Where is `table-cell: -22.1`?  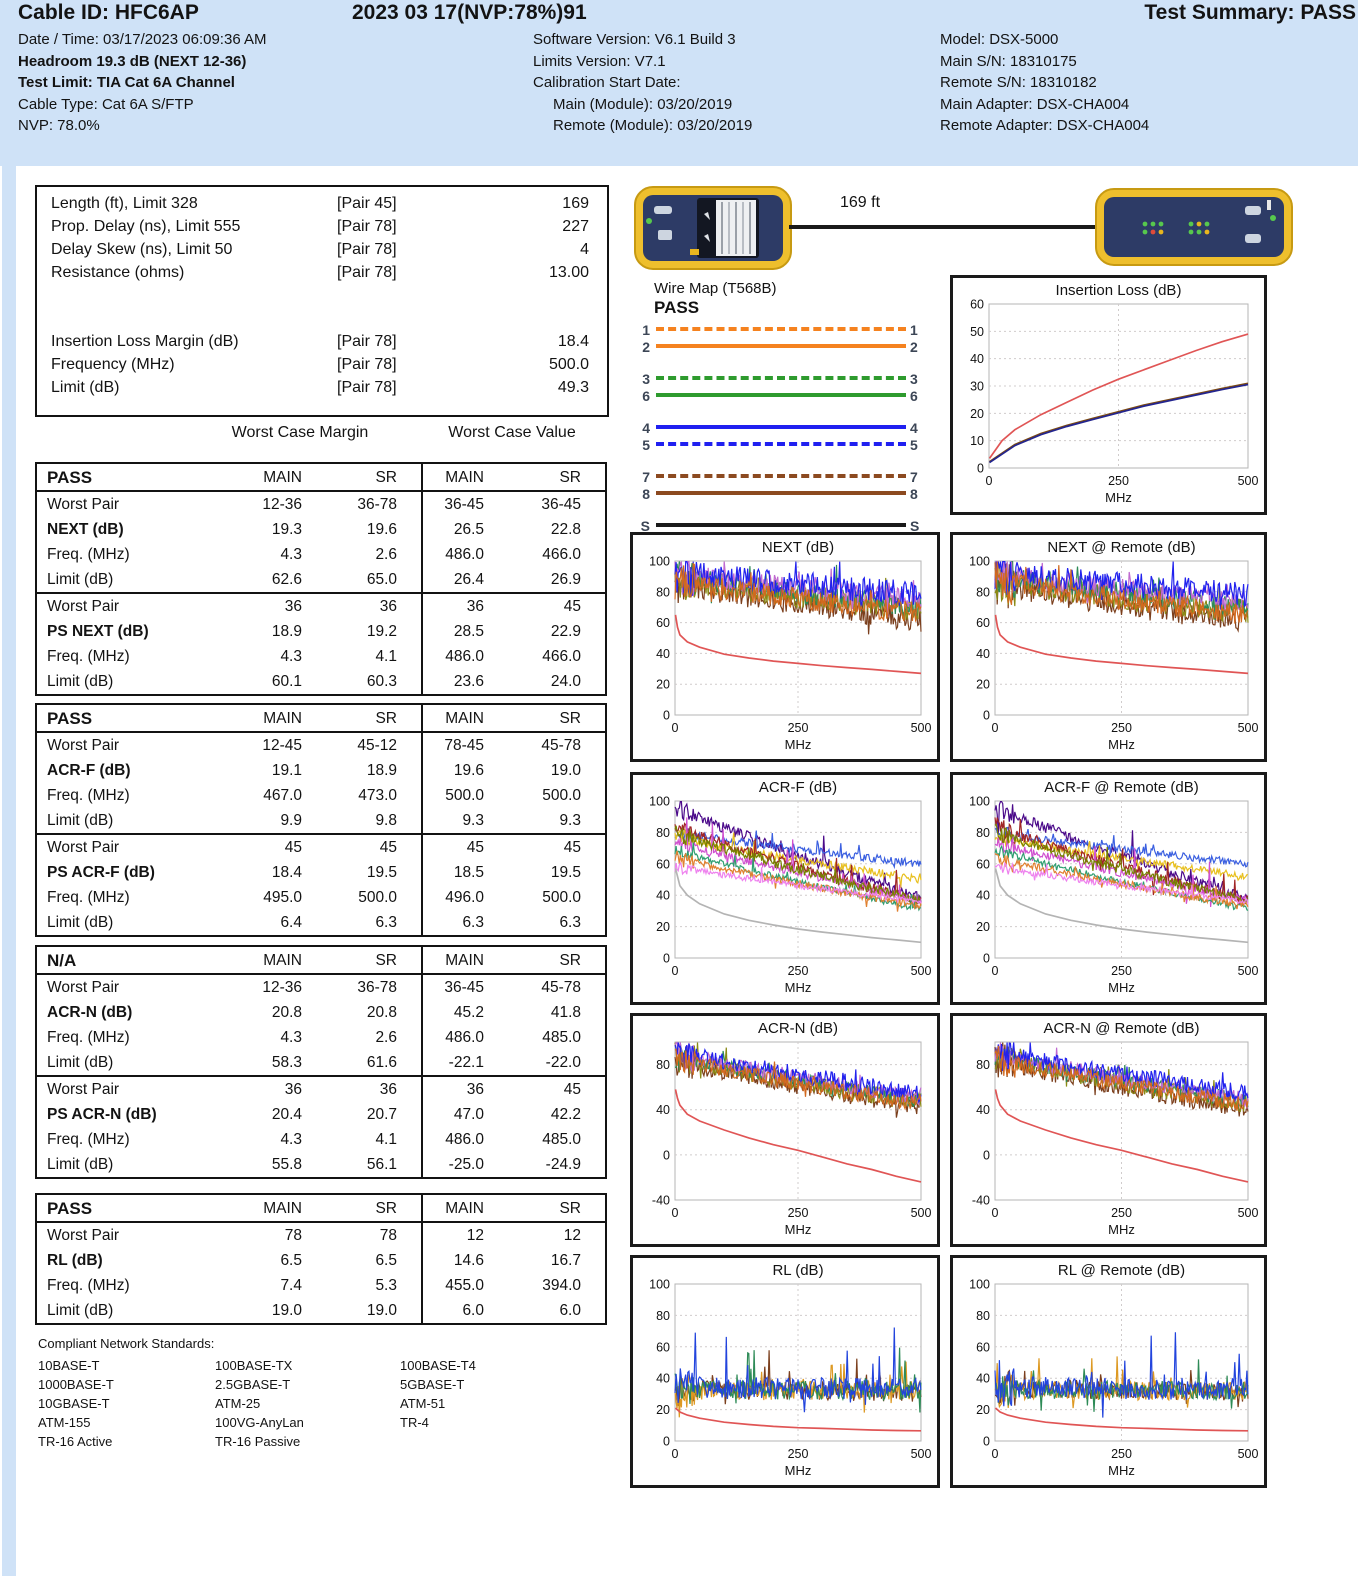 table-cell: -22.1 is located at coordinates (464, 1063).